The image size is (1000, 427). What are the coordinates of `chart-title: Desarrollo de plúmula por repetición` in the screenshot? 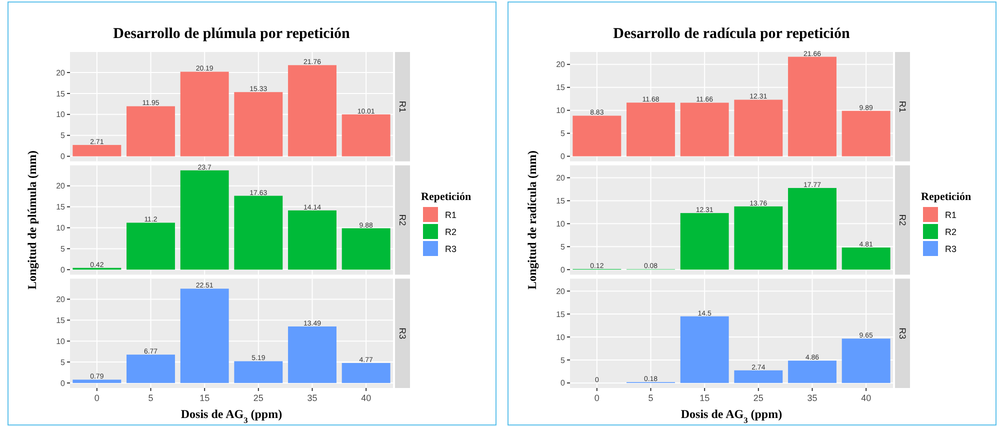 It's located at (231, 34).